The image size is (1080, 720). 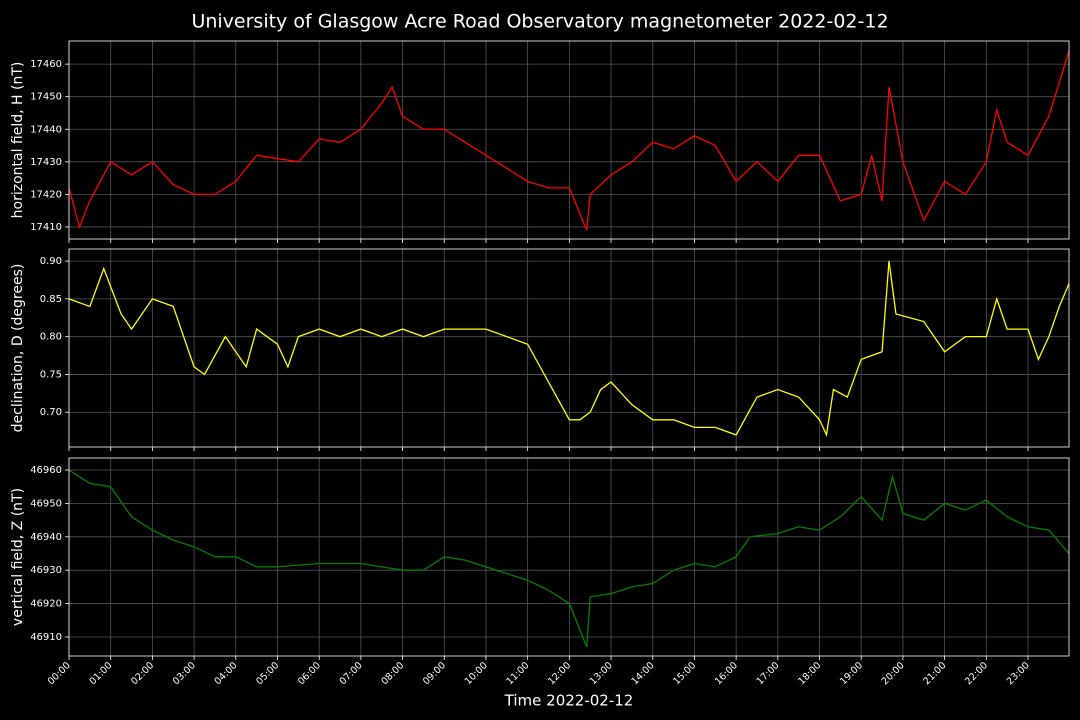 I want to click on x-tick-label: 22:00, so click(x=976, y=673).